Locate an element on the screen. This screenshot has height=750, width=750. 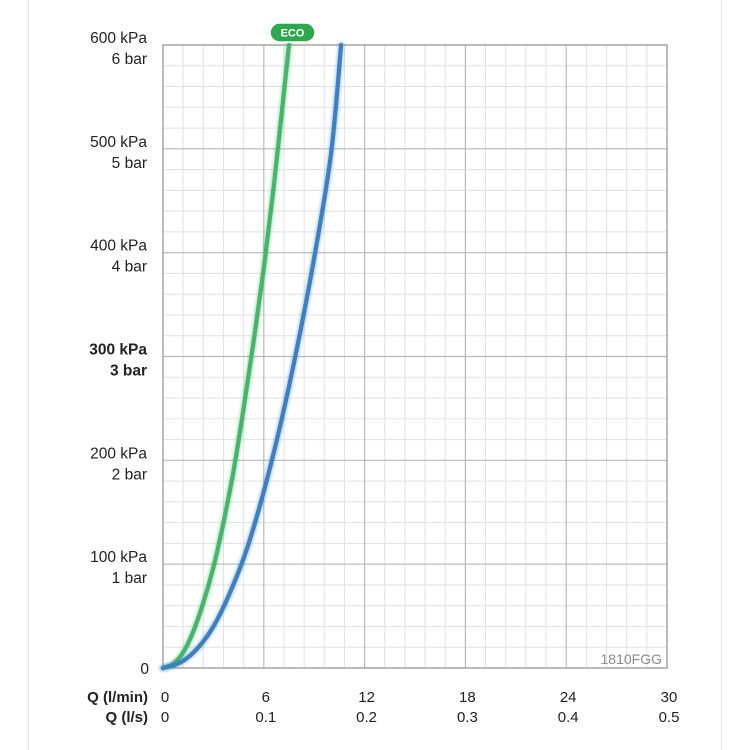
x-tick-label-ls: 0.3 is located at coordinates (467, 717).